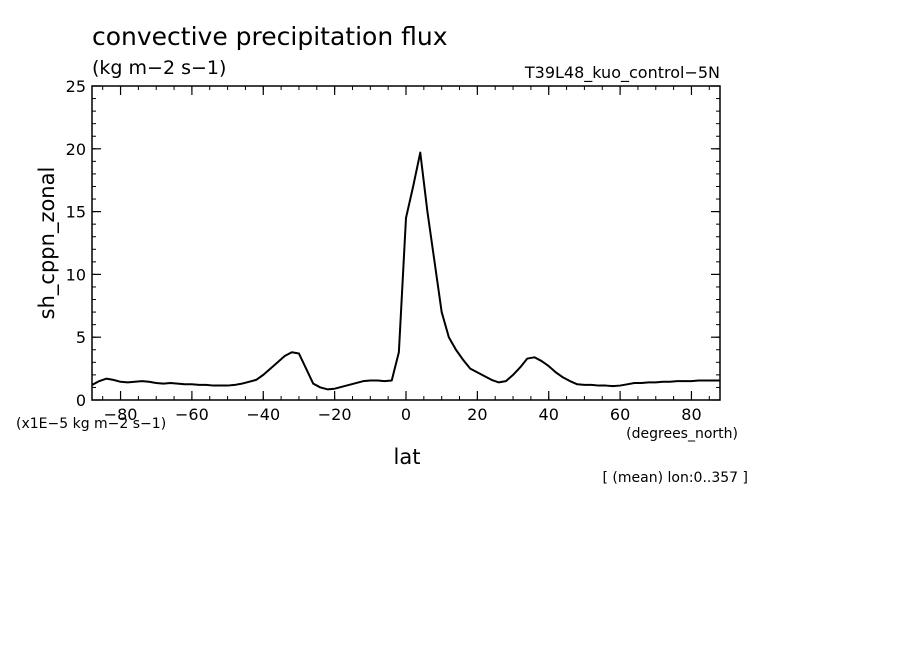 This screenshot has height=654, width=904. Describe the element at coordinates (263, 414) in the screenshot. I see `x-tick-label: −40` at that location.